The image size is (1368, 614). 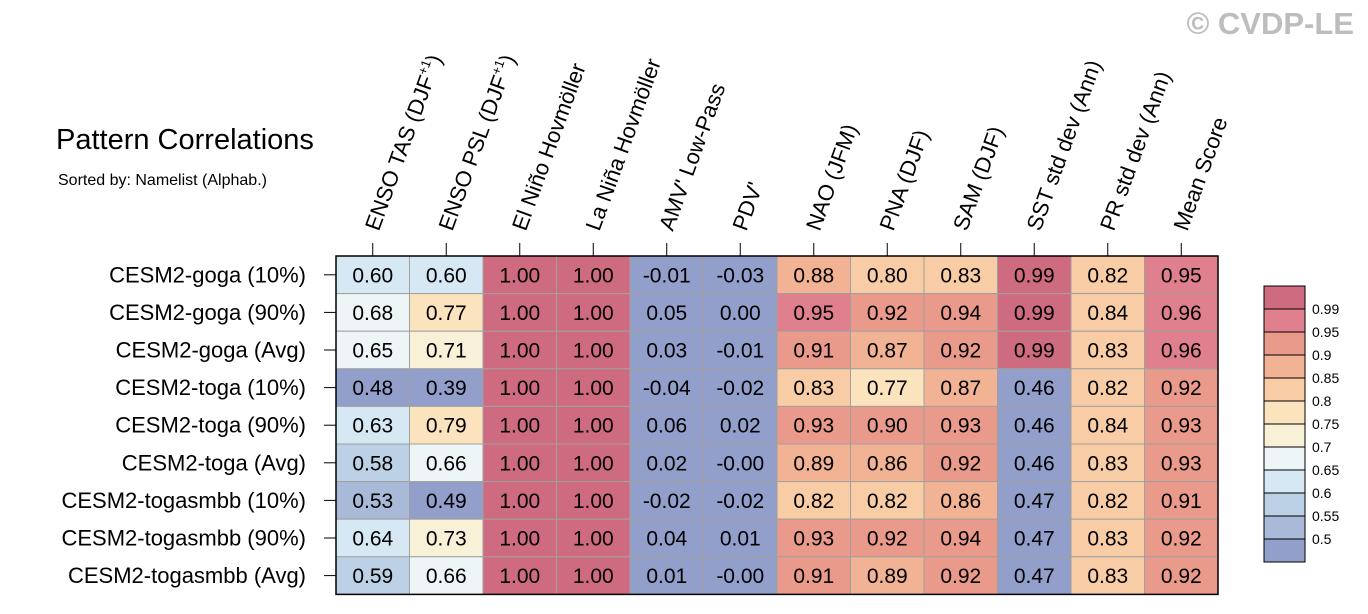 I want to click on cell-value-label: 0.91, so click(x=813, y=576).